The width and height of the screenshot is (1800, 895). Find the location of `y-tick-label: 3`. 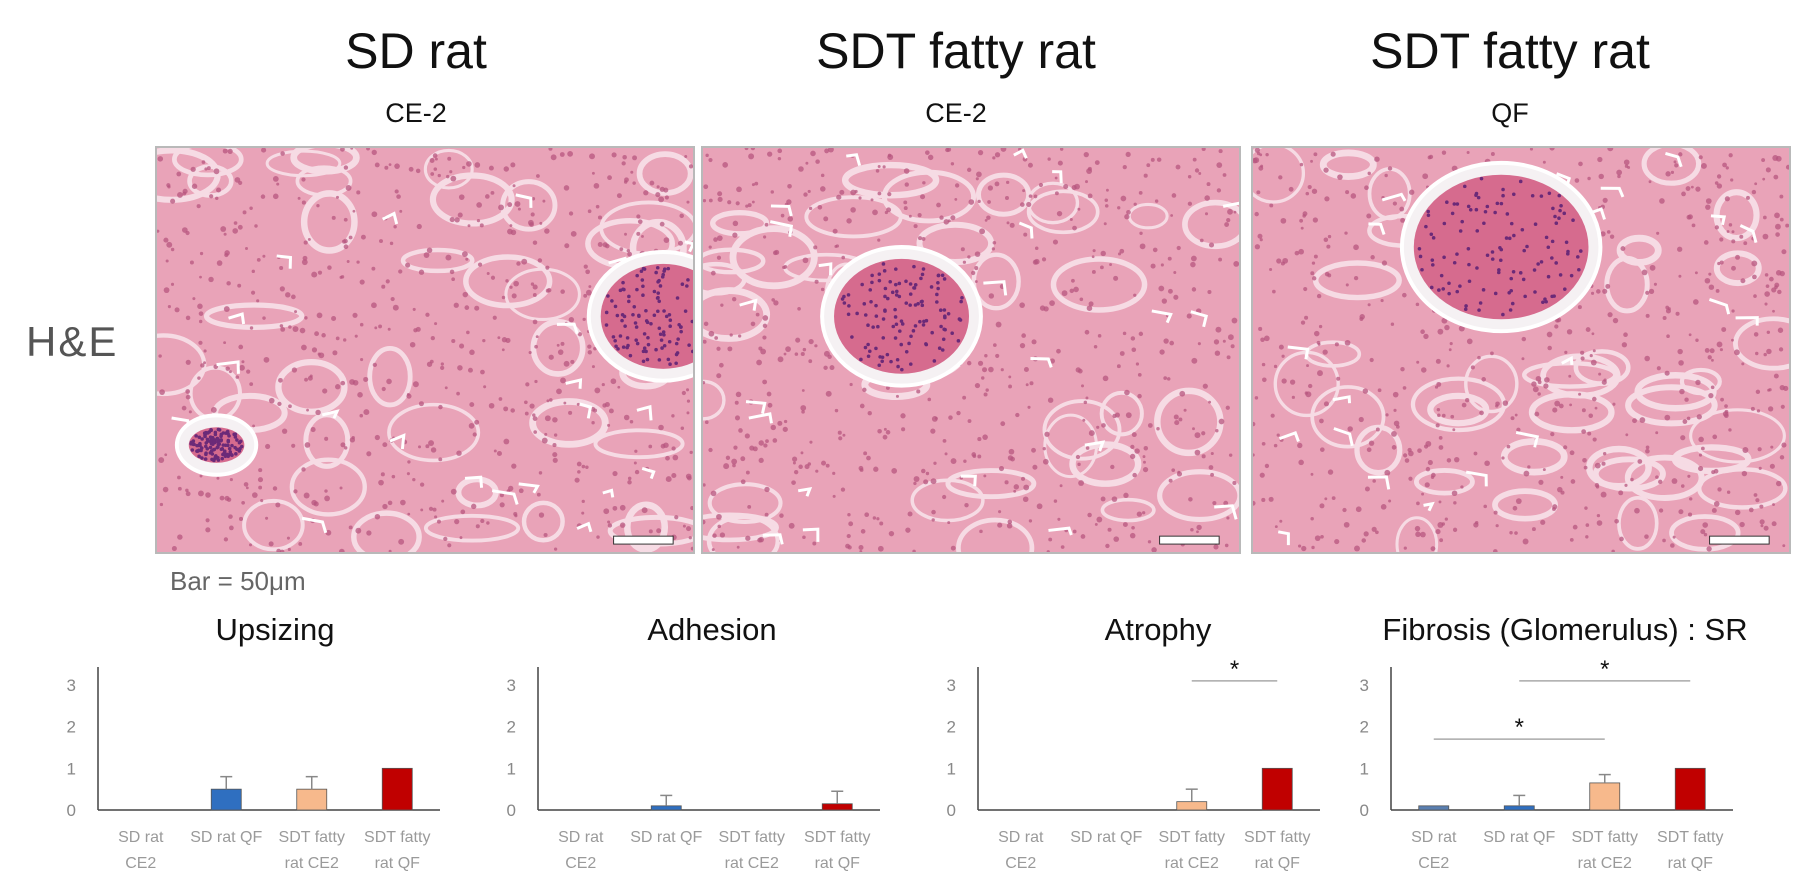

y-tick-label: 3 is located at coordinates (71, 685).